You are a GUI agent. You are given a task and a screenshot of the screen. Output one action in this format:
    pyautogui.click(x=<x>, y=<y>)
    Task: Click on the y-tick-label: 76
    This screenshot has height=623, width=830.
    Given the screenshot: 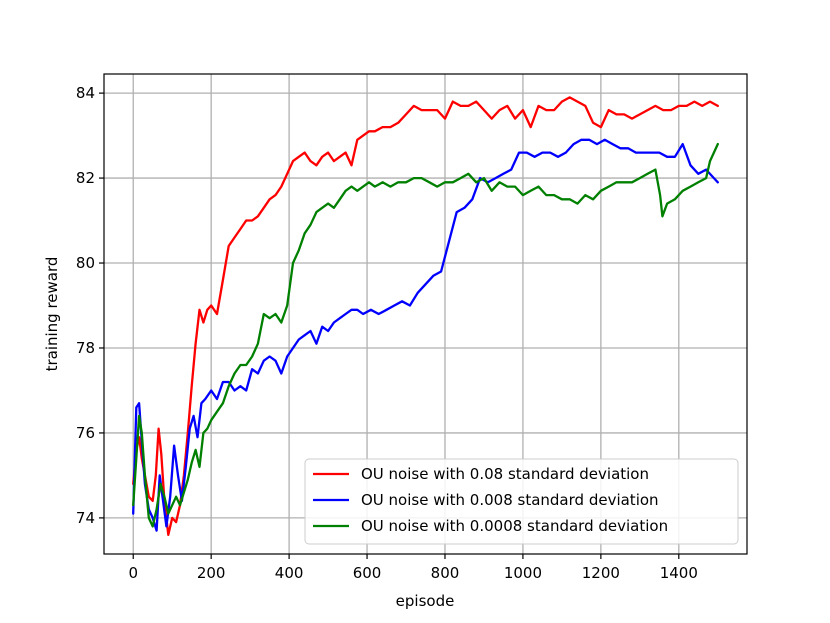 What is the action you would take?
    pyautogui.click(x=85, y=433)
    